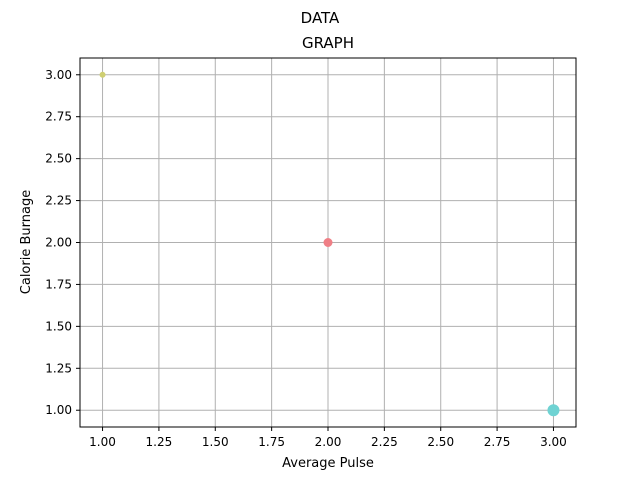 This screenshot has width=640, height=480. I want to click on x-tick-label: 2.75, so click(497, 442).